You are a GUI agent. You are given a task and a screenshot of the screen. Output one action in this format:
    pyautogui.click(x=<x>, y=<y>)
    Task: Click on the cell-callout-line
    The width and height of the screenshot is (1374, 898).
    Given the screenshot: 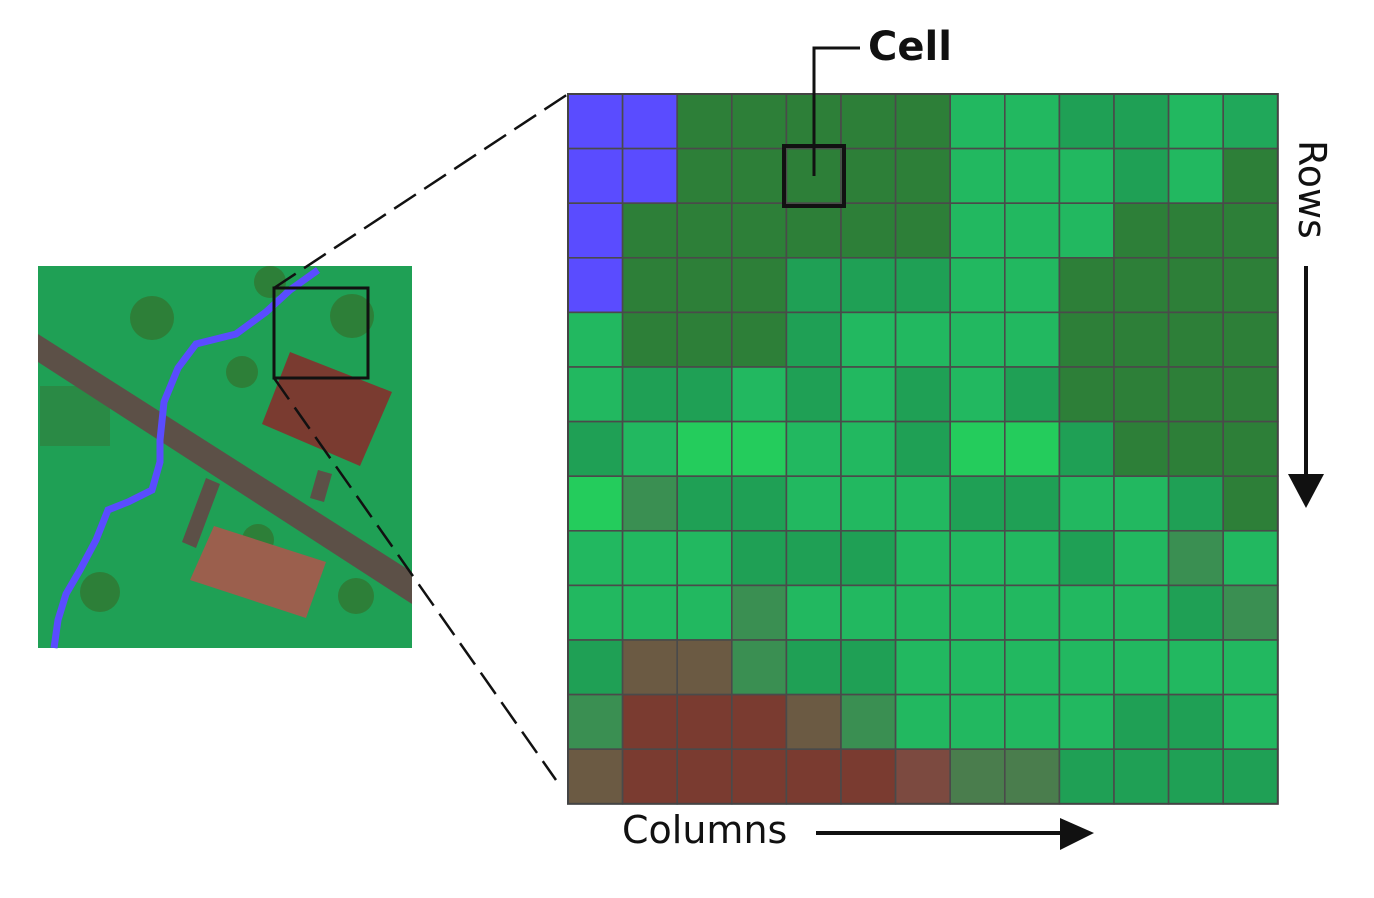 What is the action you would take?
    pyautogui.click(x=836, y=111)
    